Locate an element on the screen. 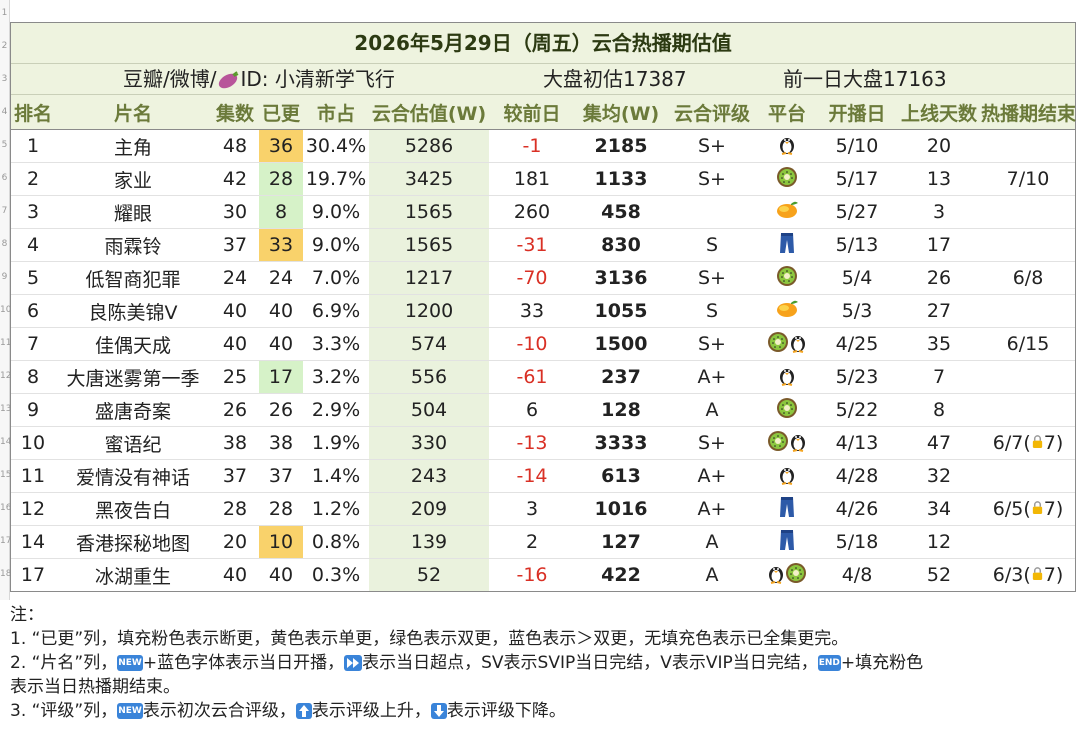 The width and height of the screenshot is (1080, 731). column-header: 上线天数 is located at coordinates (939, 112).